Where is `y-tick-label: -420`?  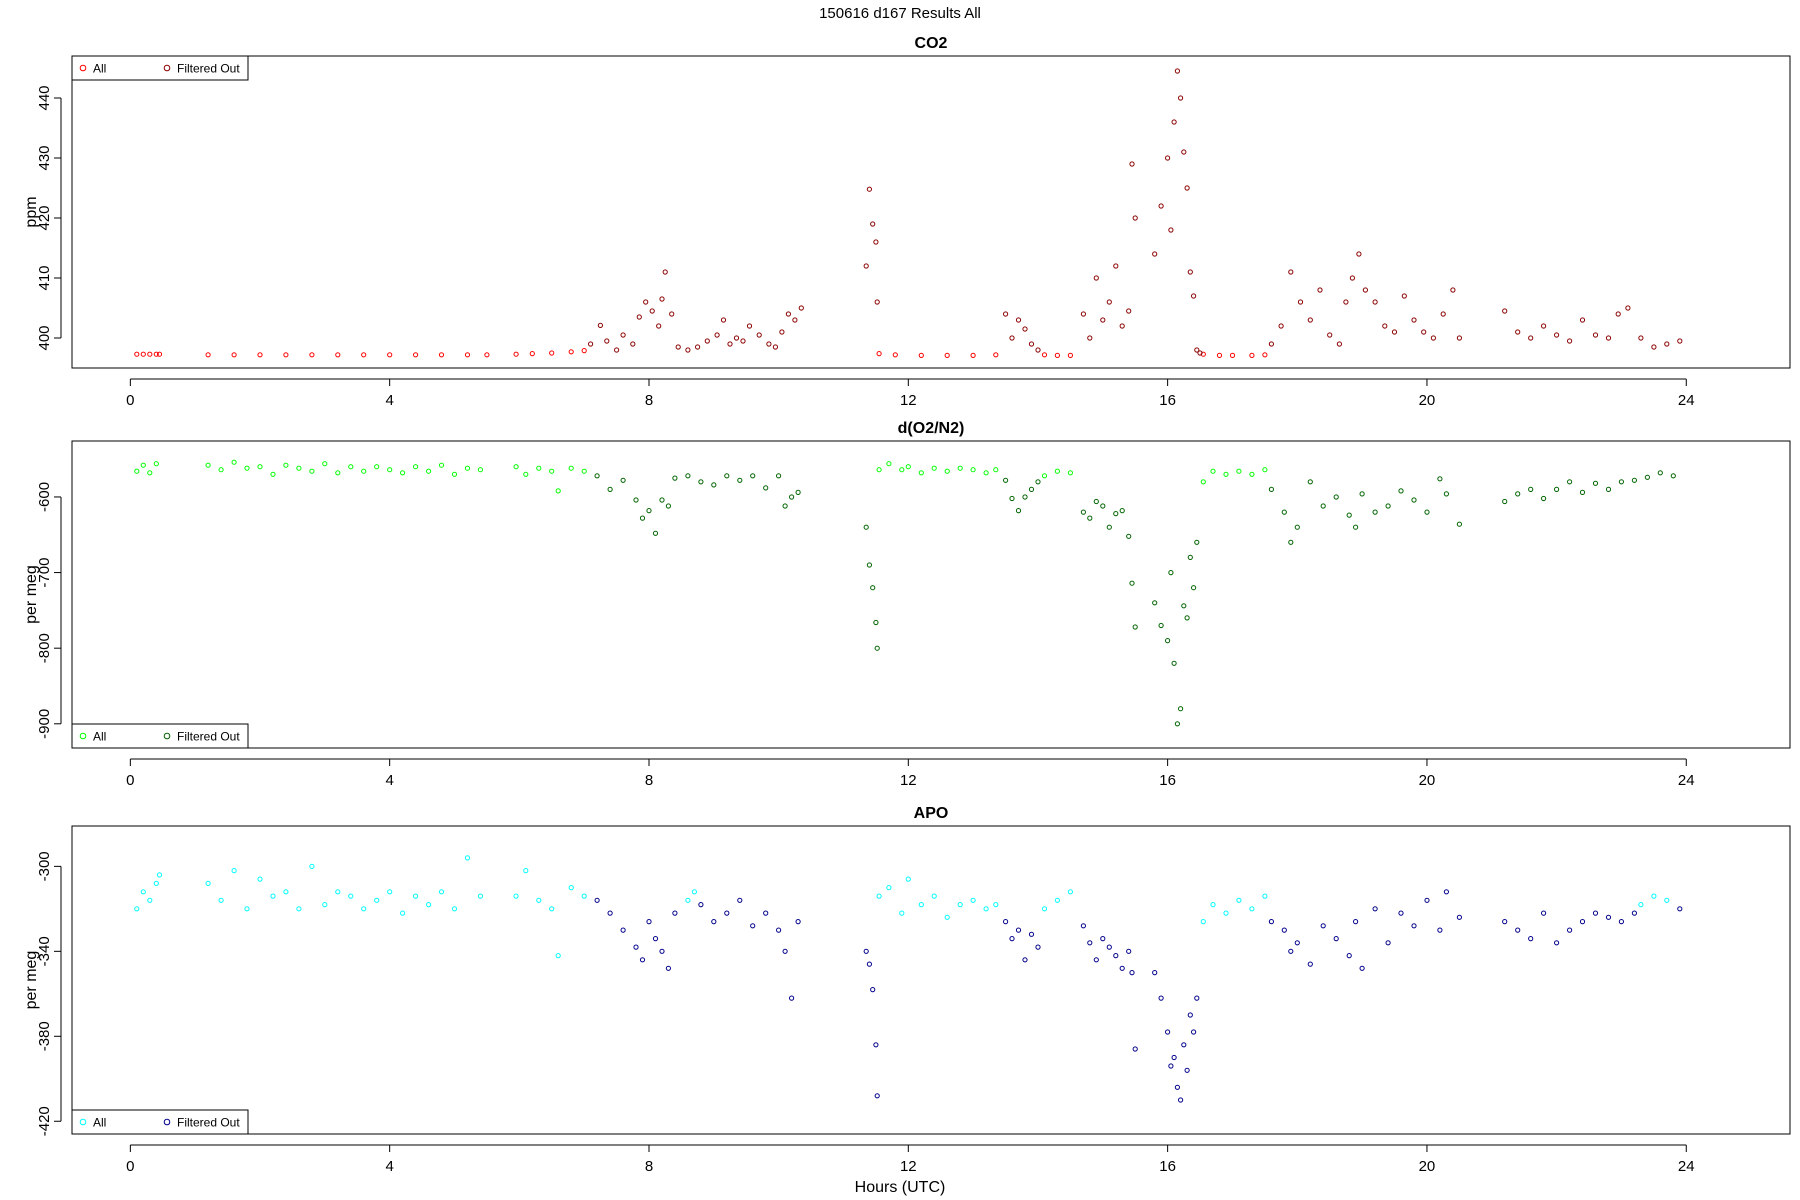
y-tick-label: -420 is located at coordinates (44, 1121).